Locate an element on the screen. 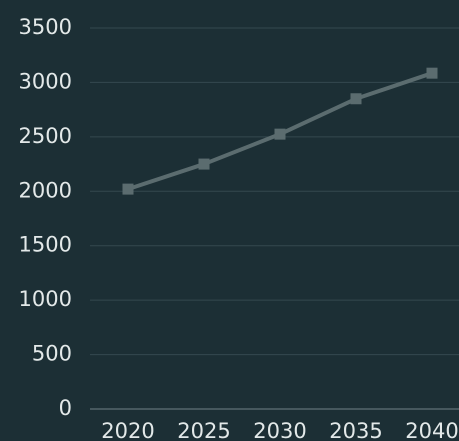  y-tick-label: 2000 is located at coordinates (45, 190).